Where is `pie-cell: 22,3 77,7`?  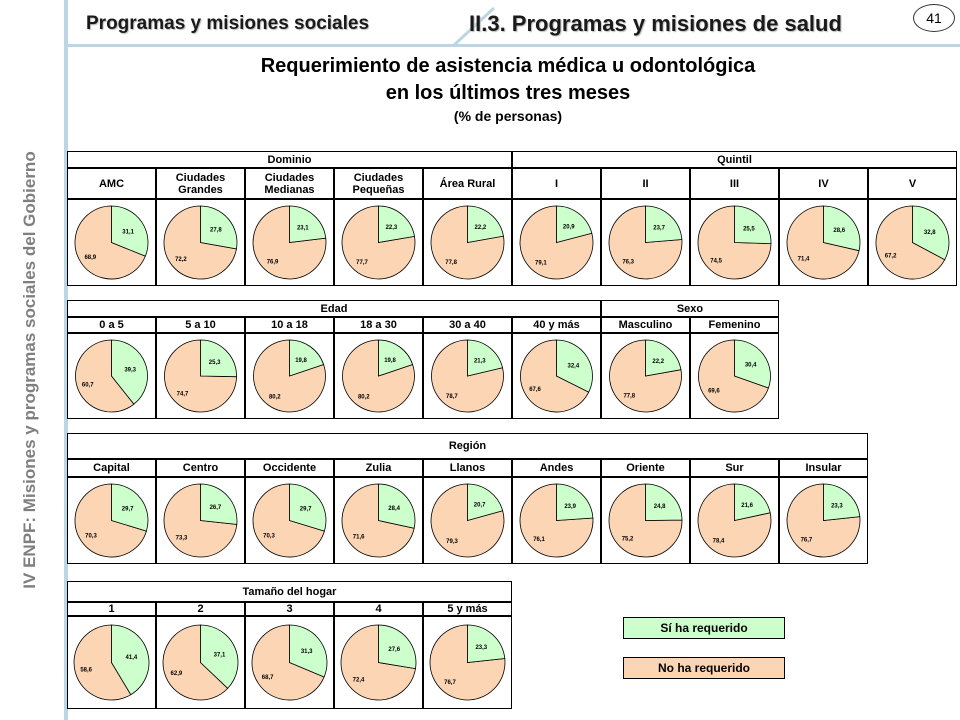 pie-cell: 22,3 77,7 is located at coordinates (378, 242).